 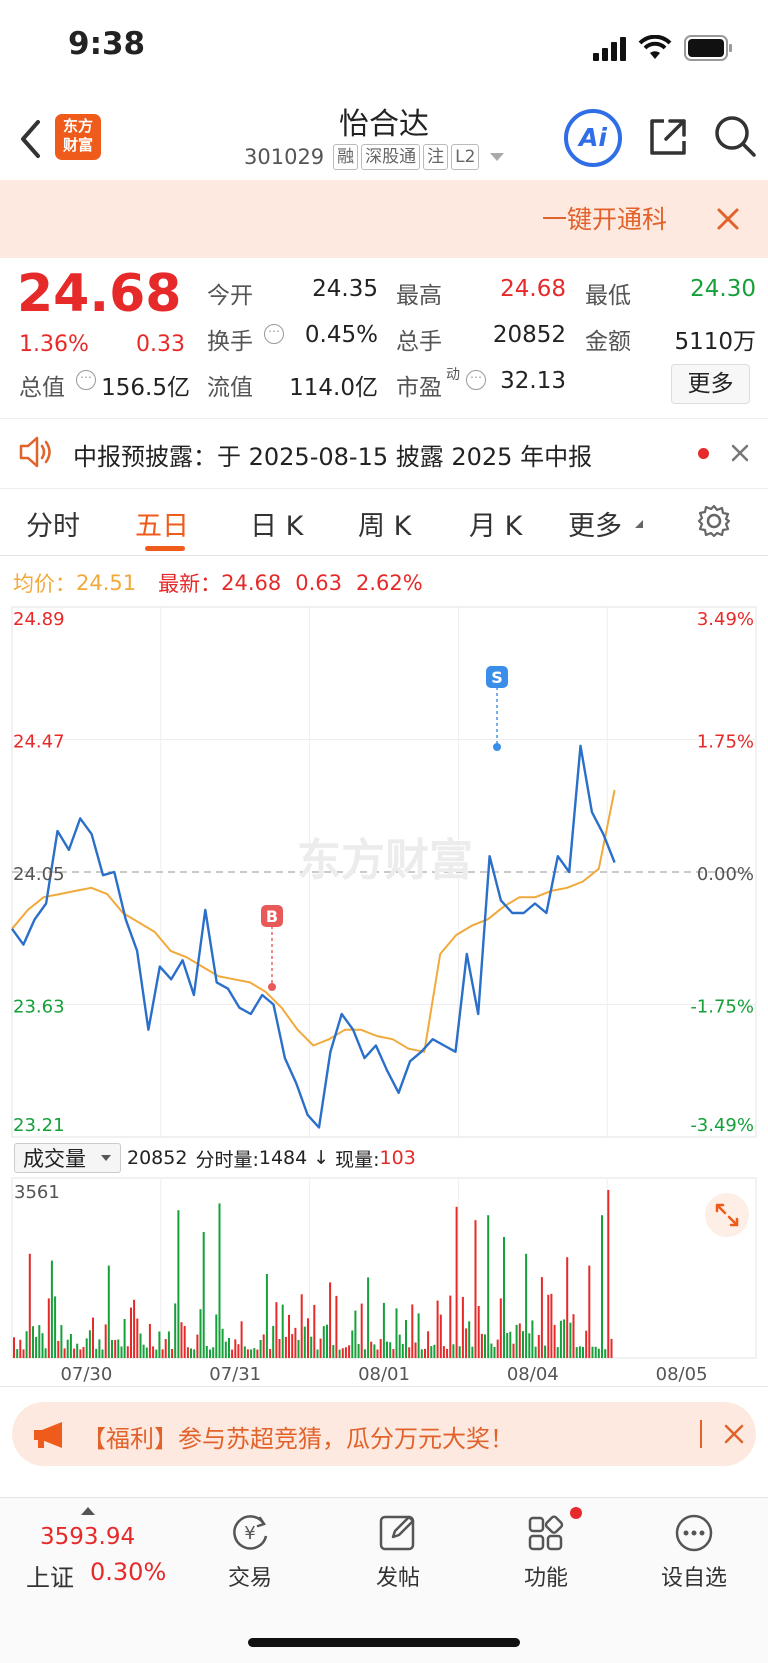 What do you see at coordinates (694, 1533) in the screenshot?
I see `more-circle-icon` at bounding box center [694, 1533].